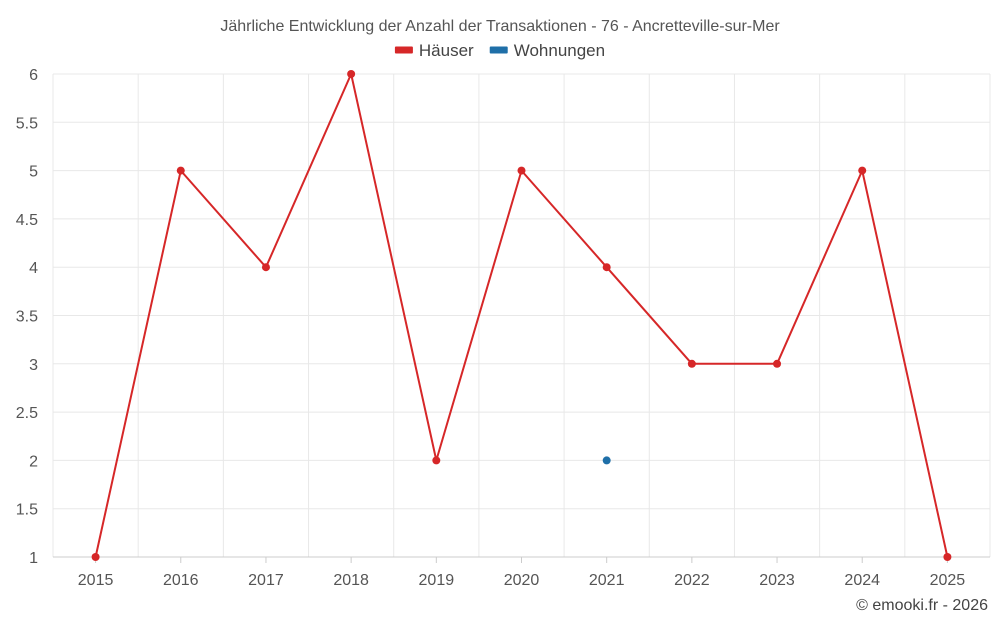 Image resolution: width=1000 pixels, height=625 pixels. I want to click on legend-item: Wohnungen, so click(547, 50).